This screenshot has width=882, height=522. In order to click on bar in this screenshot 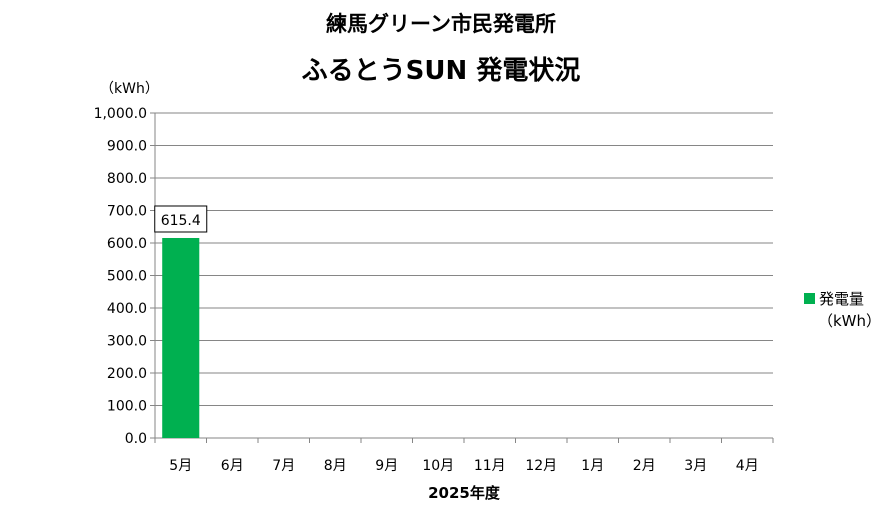, I will do `click(181, 337)`.